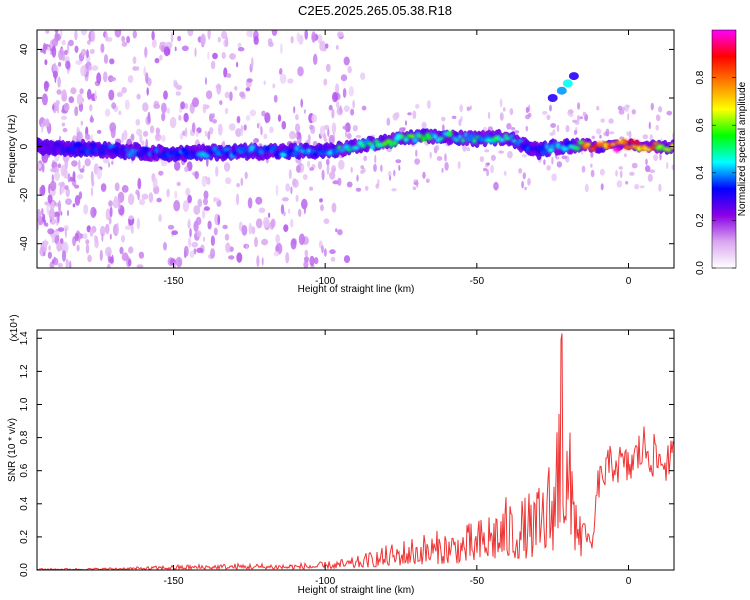 The width and height of the screenshot is (750, 600). What do you see at coordinates (356, 289) in the screenshot?
I see `heatmap-x-label: Height of straight line (km)` at bounding box center [356, 289].